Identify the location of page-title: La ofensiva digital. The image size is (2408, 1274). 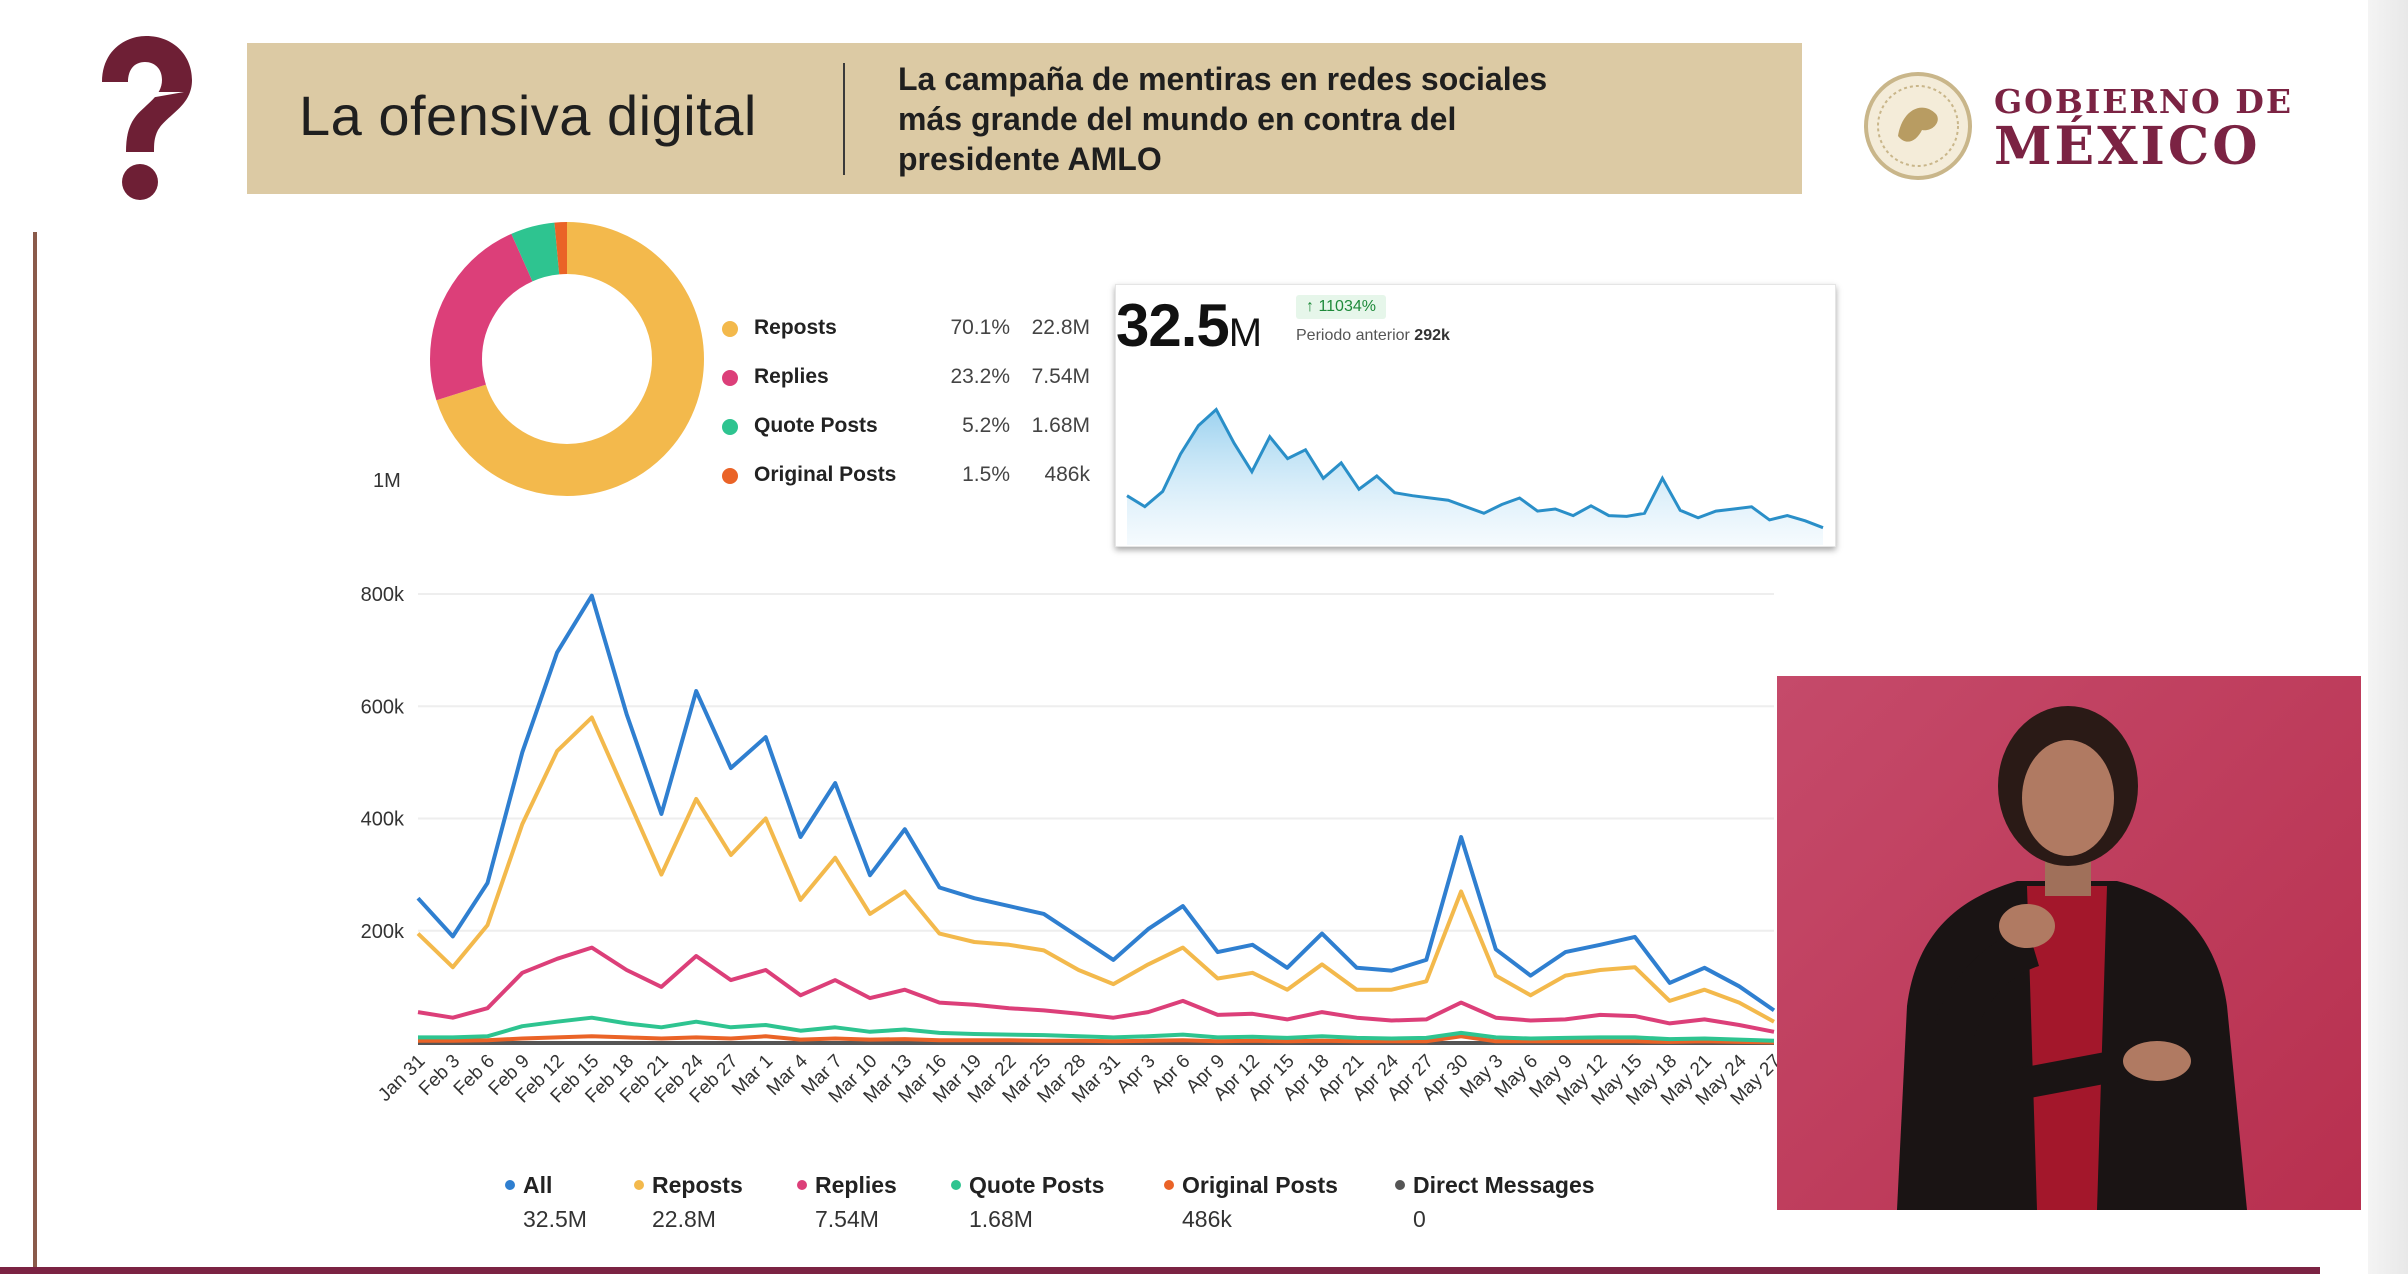
(528, 115).